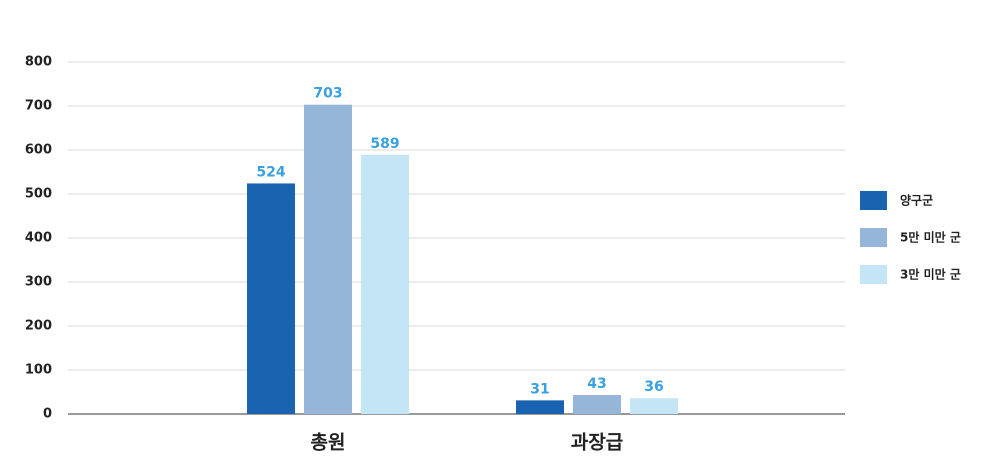 This screenshot has width=989, height=475. Describe the element at coordinates (38, 238) in the screenshot. I see `y-tick-label: 400` at that location.